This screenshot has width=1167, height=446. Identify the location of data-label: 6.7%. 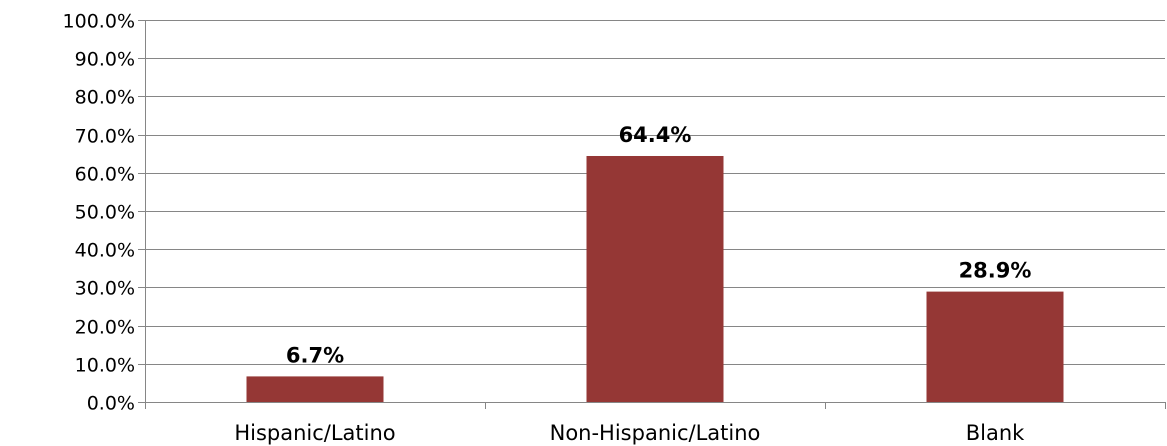
(315, 355).